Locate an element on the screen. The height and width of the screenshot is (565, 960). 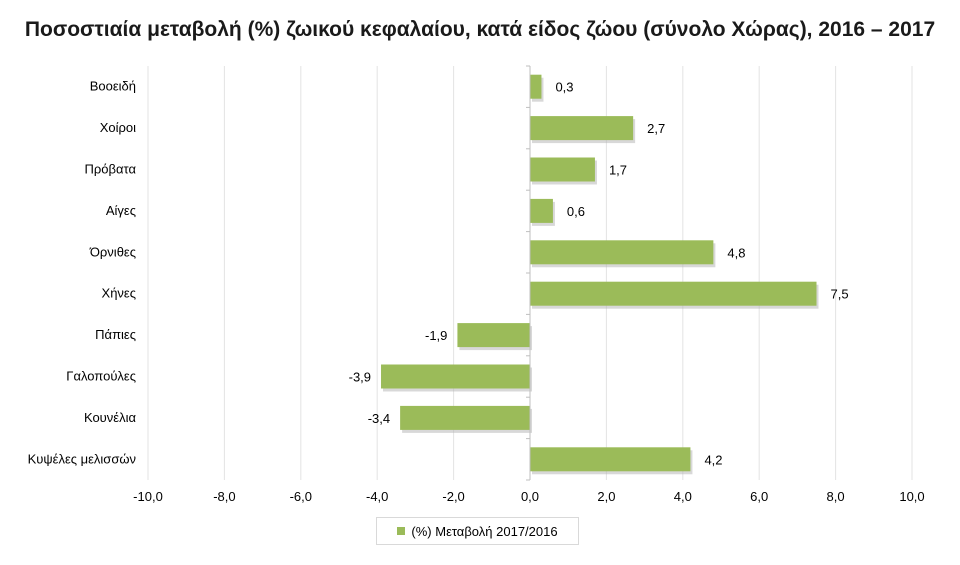
data-label: -3,4 is located at coordinates (379, 418).